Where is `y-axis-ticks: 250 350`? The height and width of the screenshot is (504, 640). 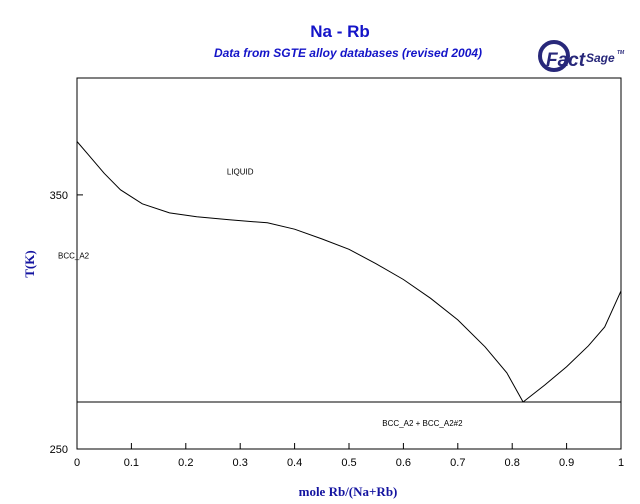 y-axis-ticks: 250 350 is located at coordinates (66, 323).